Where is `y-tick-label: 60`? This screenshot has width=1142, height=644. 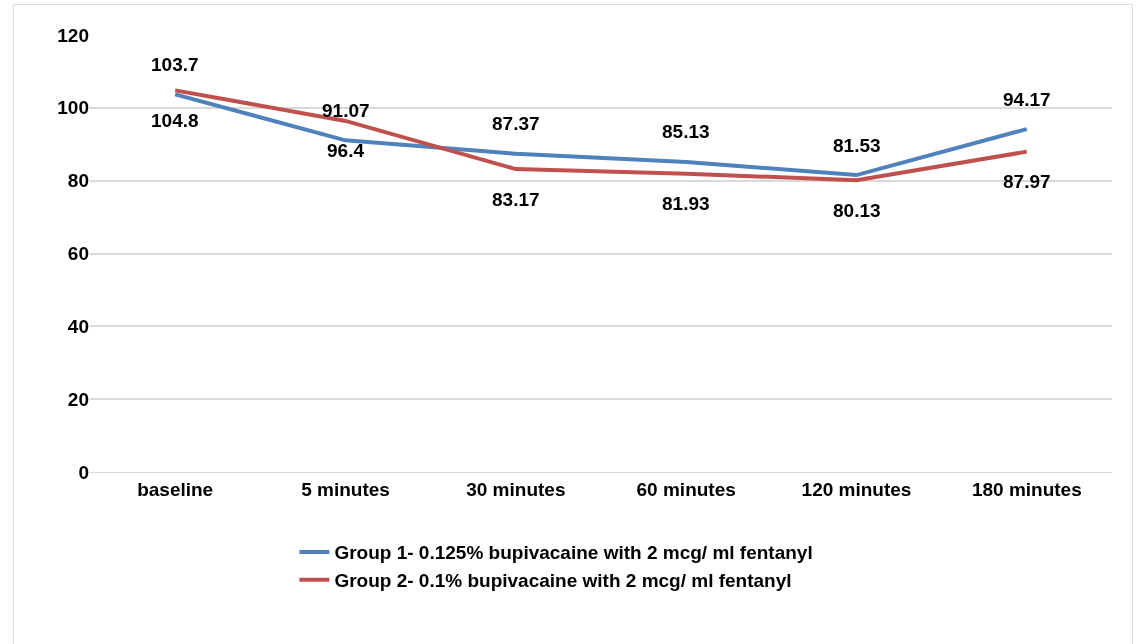 y-tick-label: 60 is located at coordinates (78, 254).